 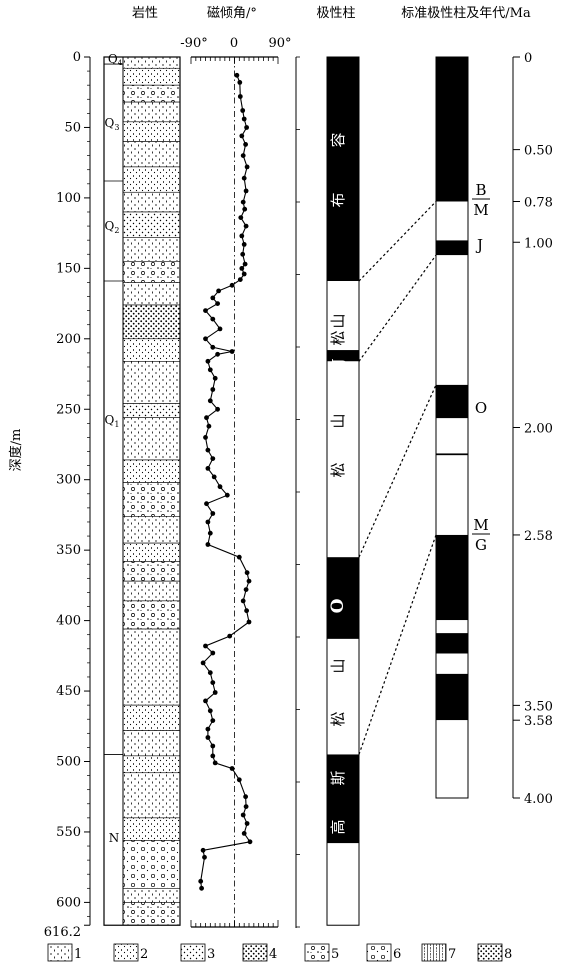 What do you see at coordinates (335, 13) in the screenshot?
I see `header-polarity: 极性柱` at bounding box center [335, 13].